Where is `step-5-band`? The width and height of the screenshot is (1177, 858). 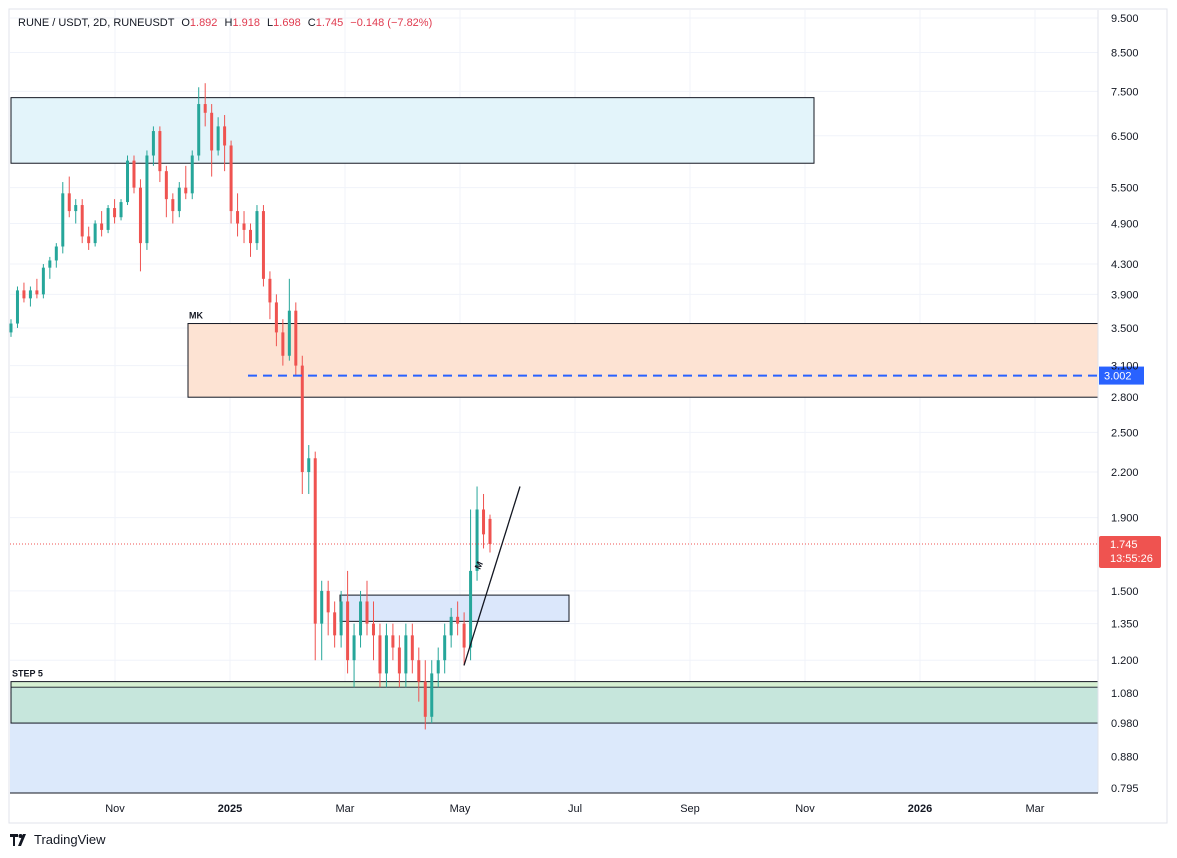
step-5-band is located at coordinates (554, 684).